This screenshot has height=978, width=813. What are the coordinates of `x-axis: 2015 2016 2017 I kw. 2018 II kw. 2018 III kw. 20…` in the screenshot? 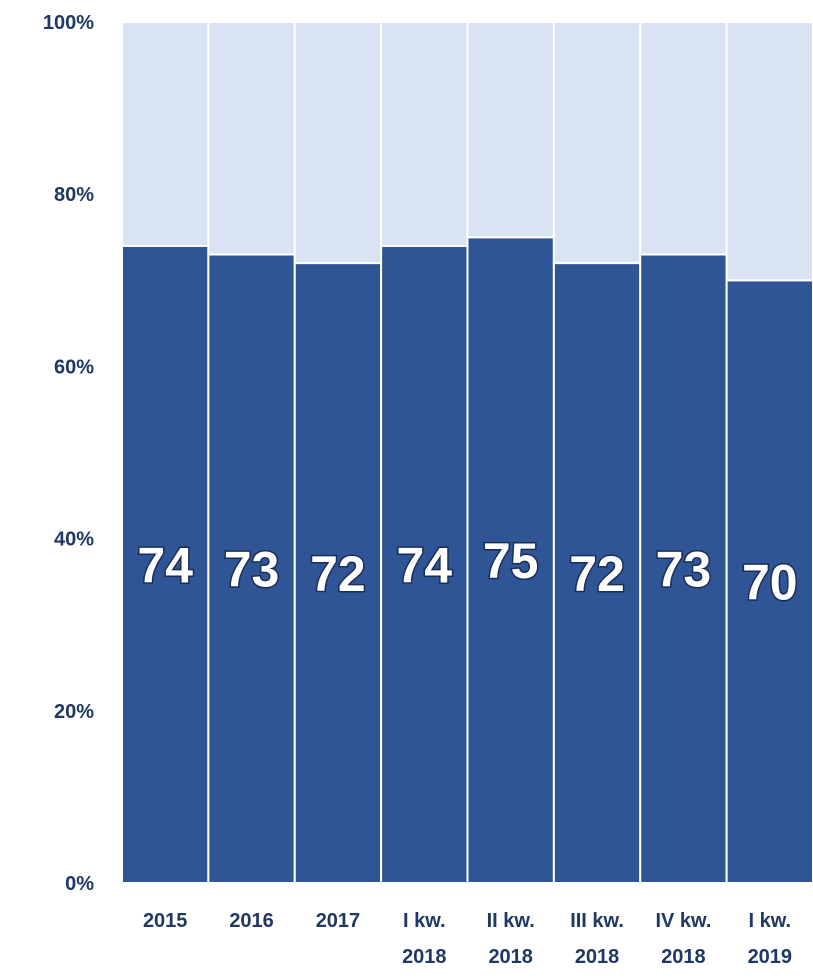 It's located at (467, 939).